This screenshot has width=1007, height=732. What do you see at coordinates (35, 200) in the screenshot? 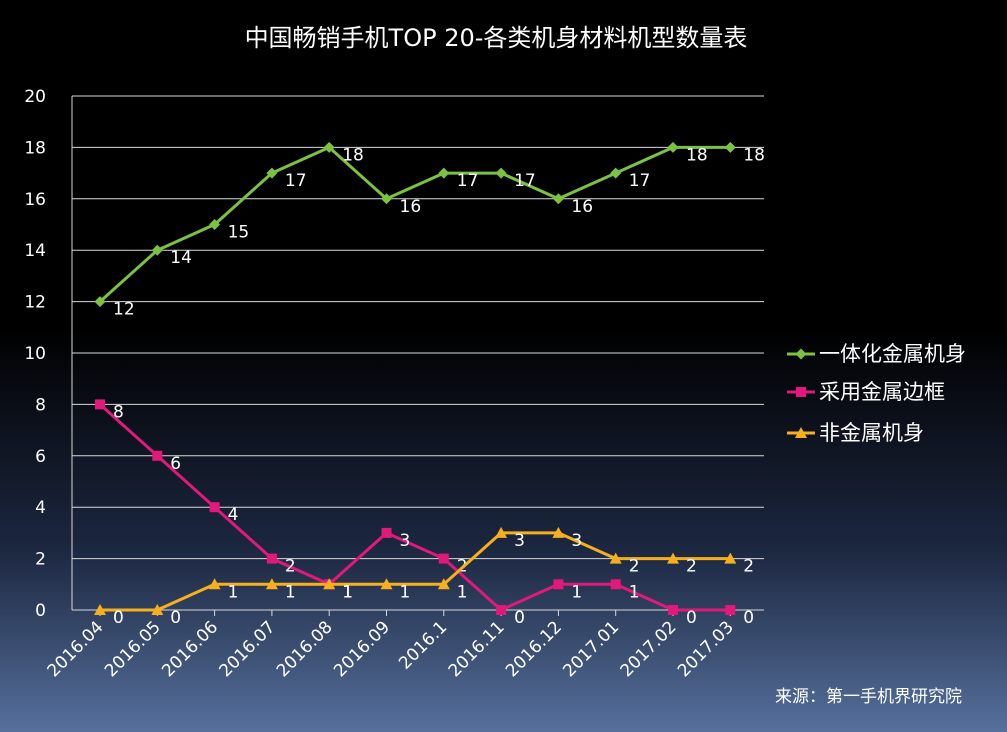
I see `y-tick-label: 16` at bounding box center [35, 200].